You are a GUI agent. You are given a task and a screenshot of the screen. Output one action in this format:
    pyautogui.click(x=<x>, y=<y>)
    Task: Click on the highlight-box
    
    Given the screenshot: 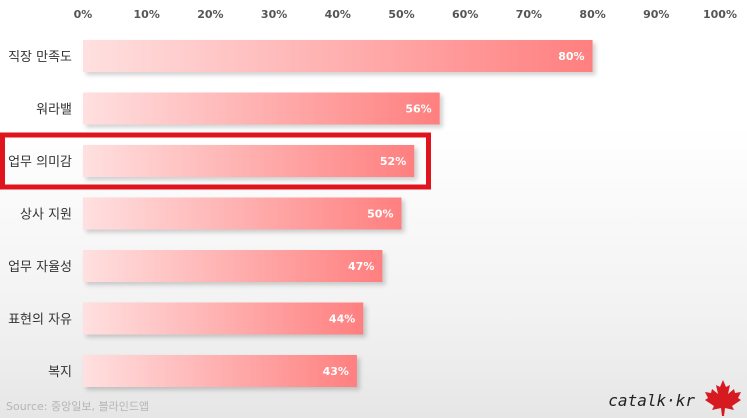 What is the action you would take?
    pyautogui.click(x=215, y=161)
    